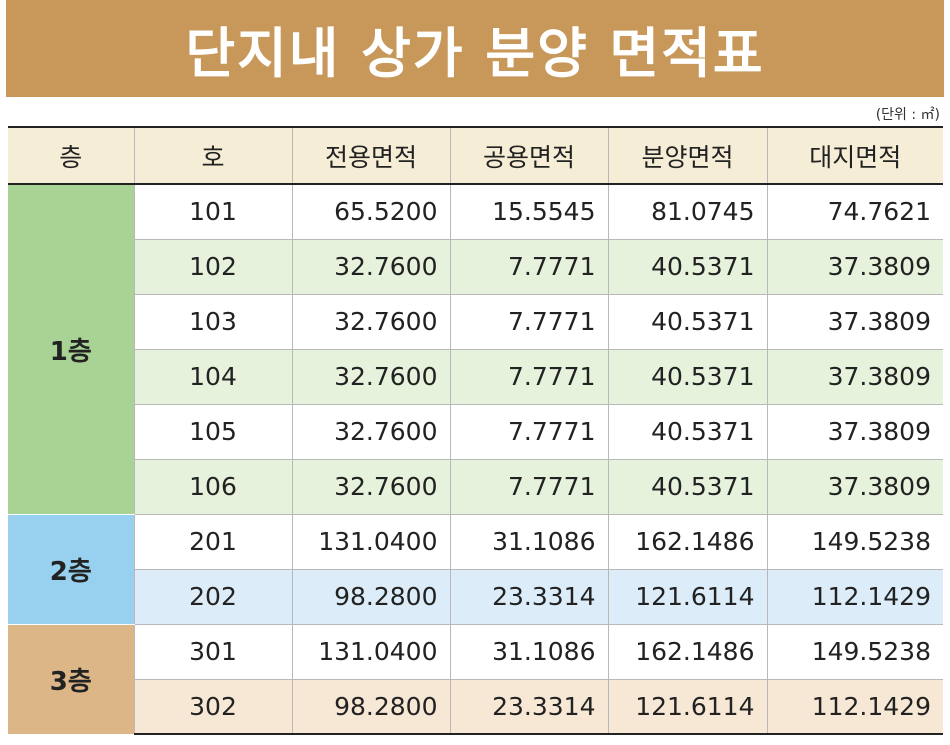 The height and width of the screenshot is (745, 950). I want to click on header-row: 층 호 전용면적 공용면적 분양면적 대지면적, so click(475, 155).